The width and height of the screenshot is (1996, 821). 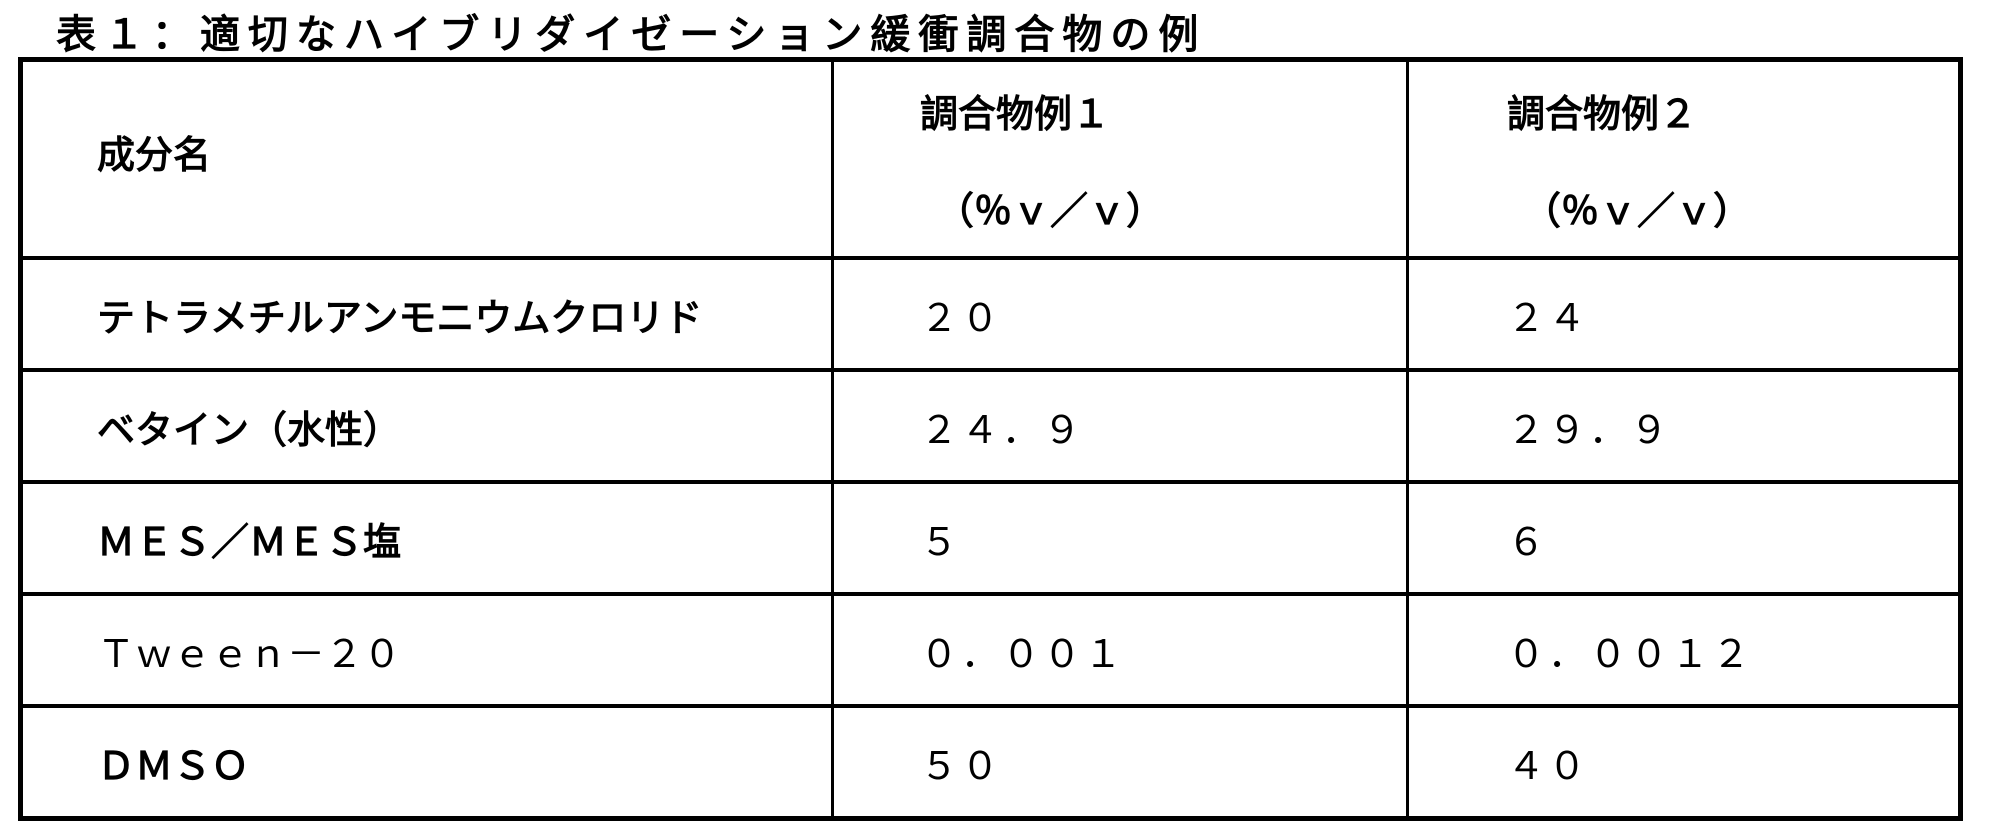 I want to click on example1-value-cell: ２０, so click(x=1120, y=314).